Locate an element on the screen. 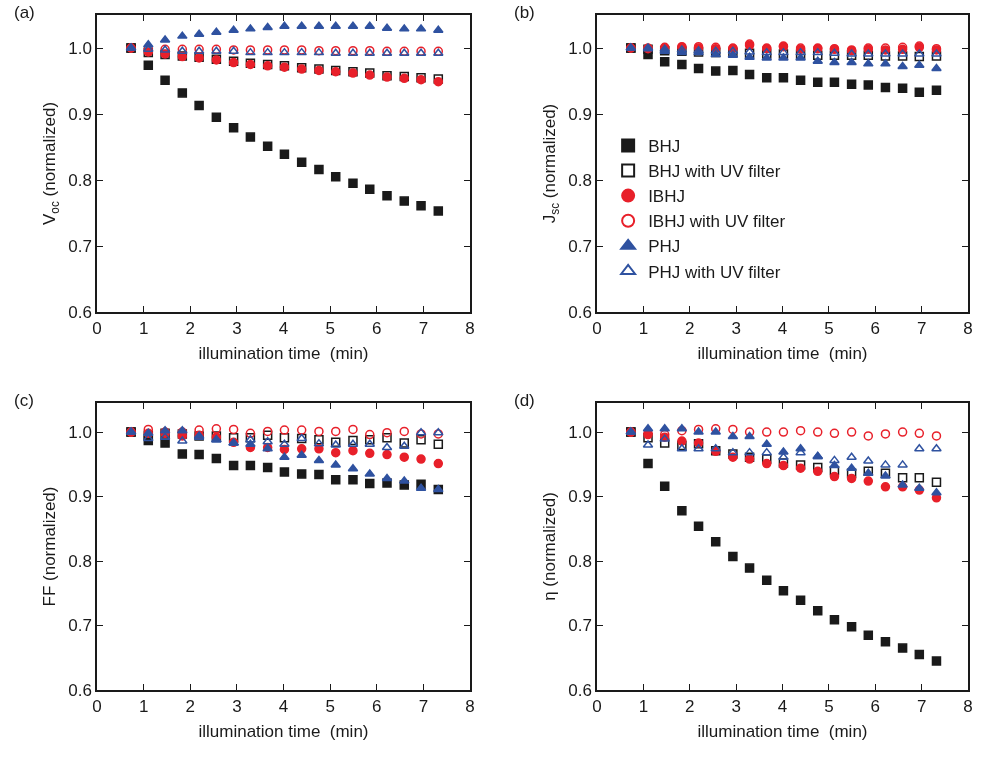 The width and height of the screenshot is (1006, 759). y-axis-title: η (normalized) is located at coordinates (550, 546).